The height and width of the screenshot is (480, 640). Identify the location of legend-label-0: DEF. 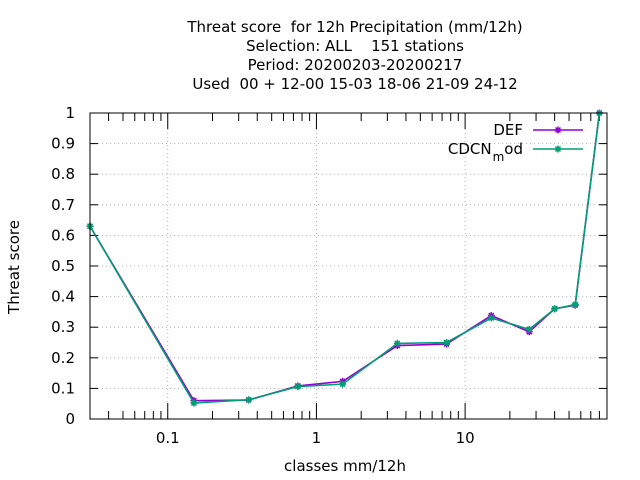
(508, 130).